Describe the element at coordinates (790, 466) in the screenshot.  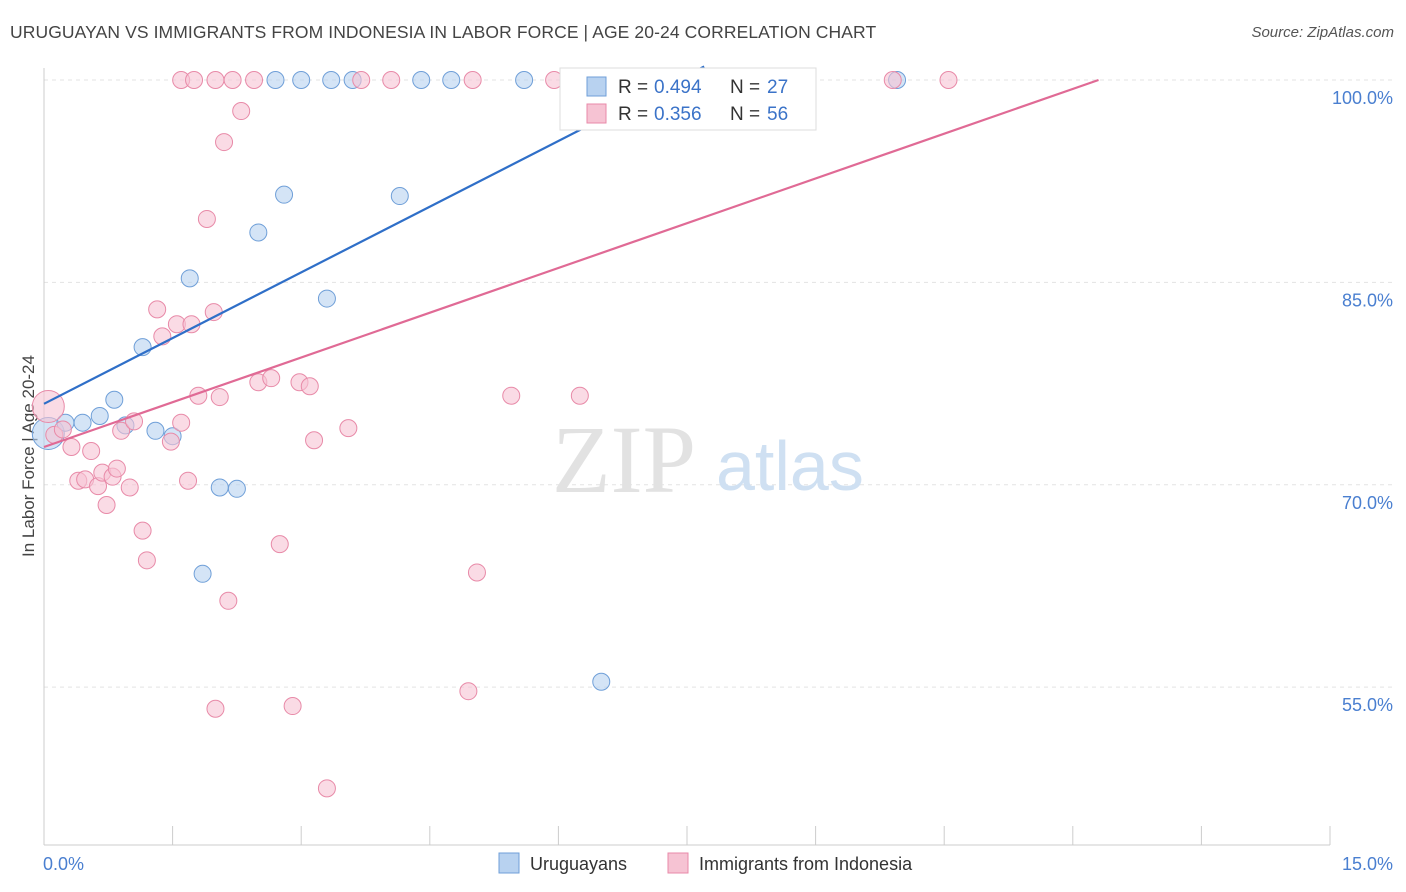
I see `watermark-atlas: atlas` at that location.